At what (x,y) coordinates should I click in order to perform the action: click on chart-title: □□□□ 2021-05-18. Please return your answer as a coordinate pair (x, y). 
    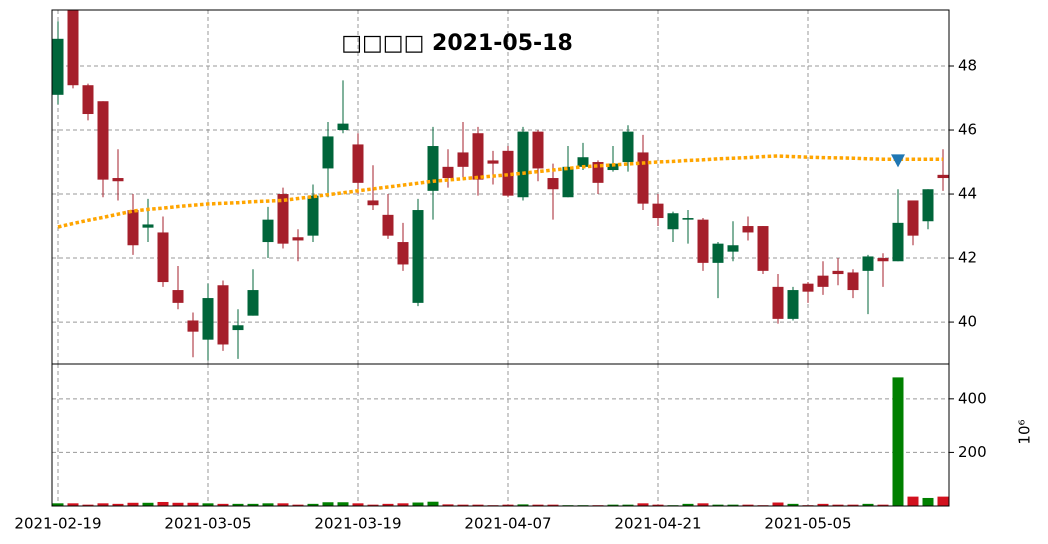
    Looking at the image, I should click on (457, 43).